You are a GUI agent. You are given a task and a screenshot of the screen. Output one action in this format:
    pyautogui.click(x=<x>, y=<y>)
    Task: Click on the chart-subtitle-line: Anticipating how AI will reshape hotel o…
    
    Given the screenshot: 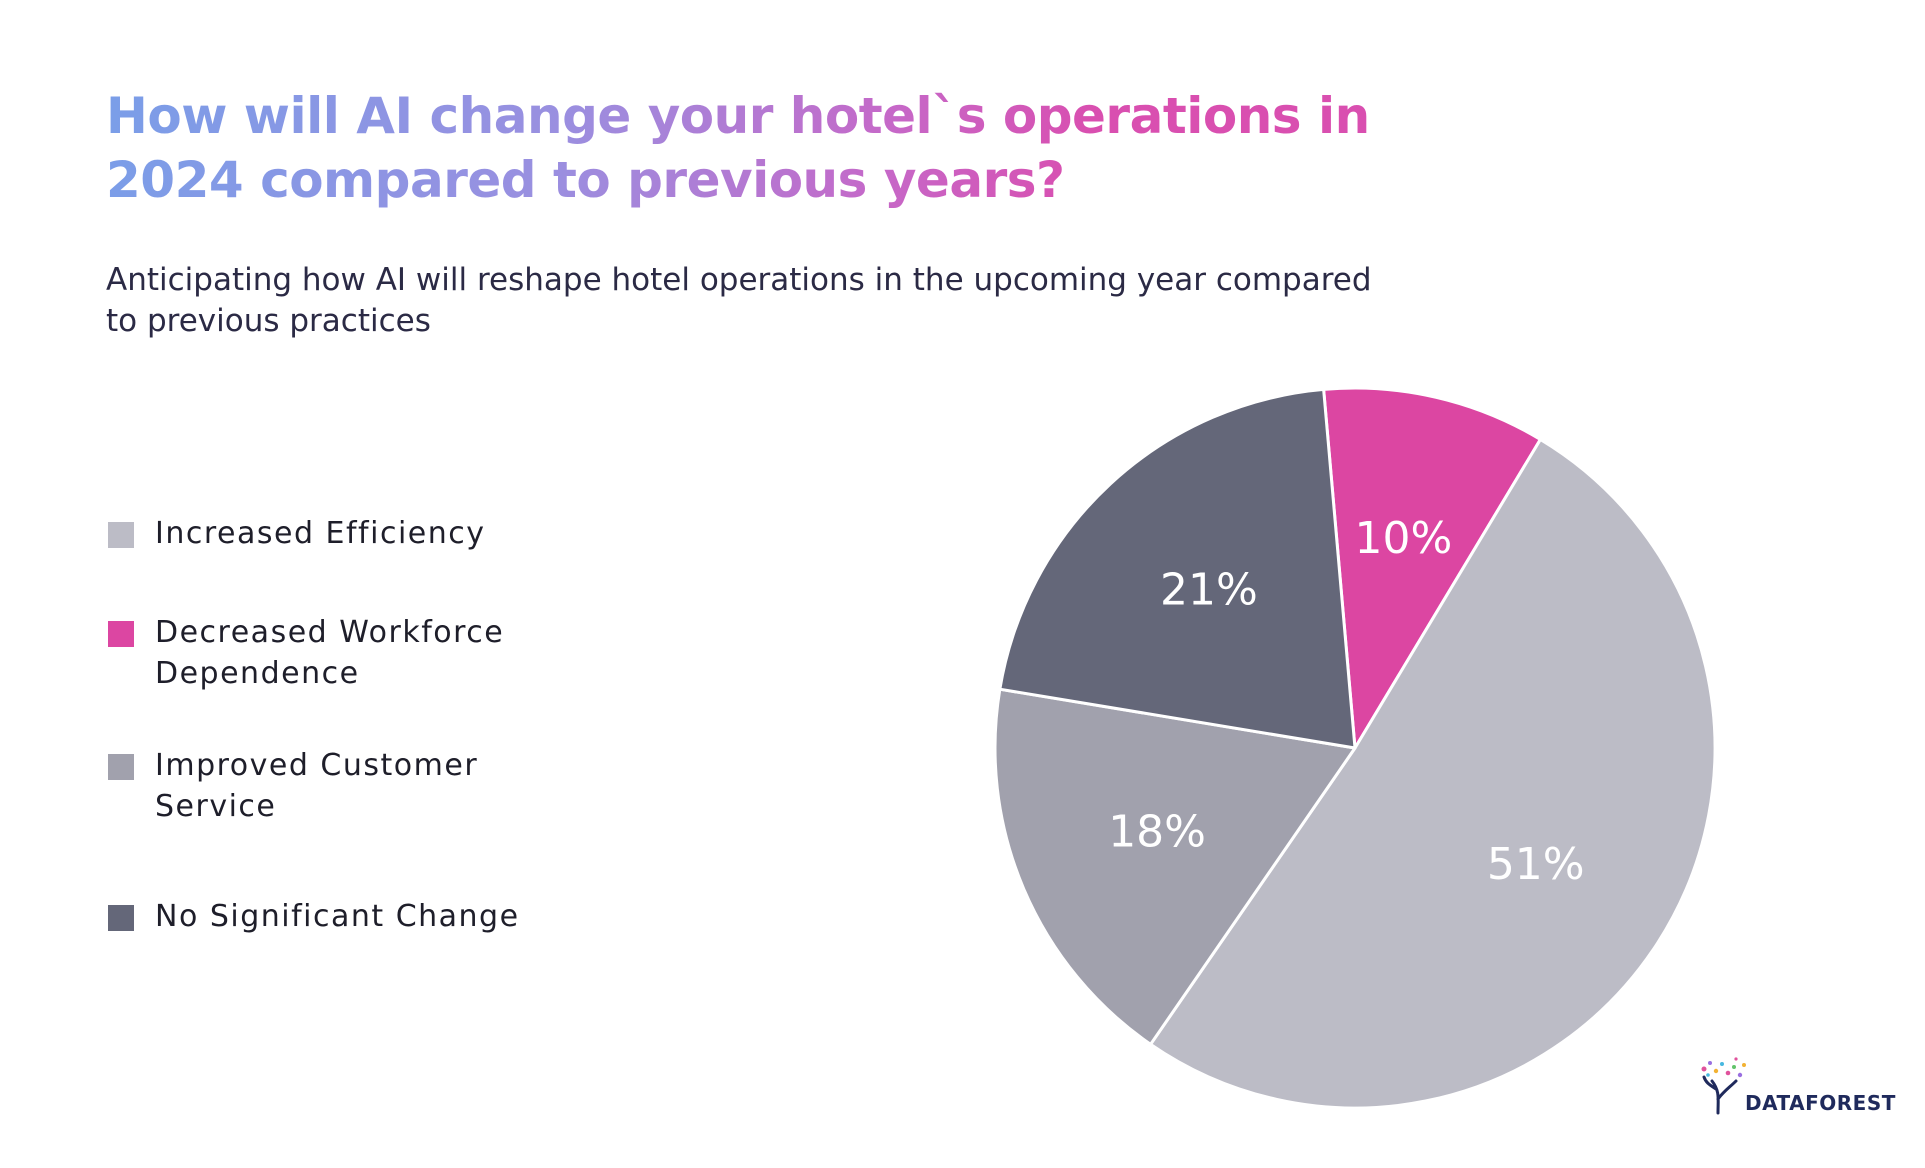 What is the action you would take?
    pyautogui.click(x=739, y=280)
    